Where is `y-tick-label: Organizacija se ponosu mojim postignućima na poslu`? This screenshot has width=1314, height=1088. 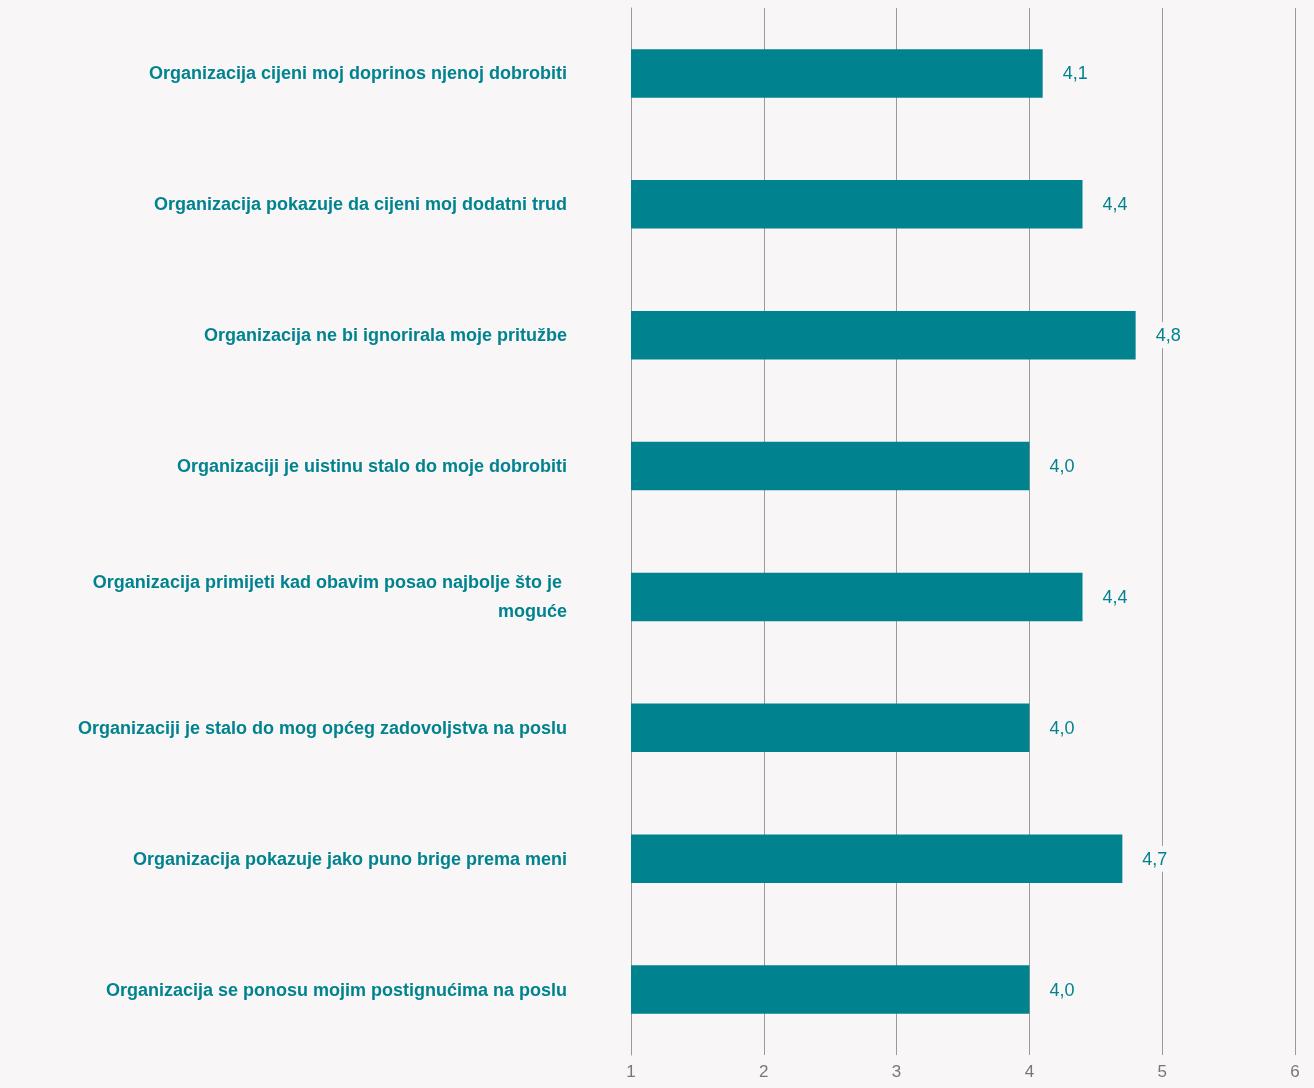 y-tick-label: Organizacija se ponosu mojim postignućima na poslu is located at coordinates (336, 989).